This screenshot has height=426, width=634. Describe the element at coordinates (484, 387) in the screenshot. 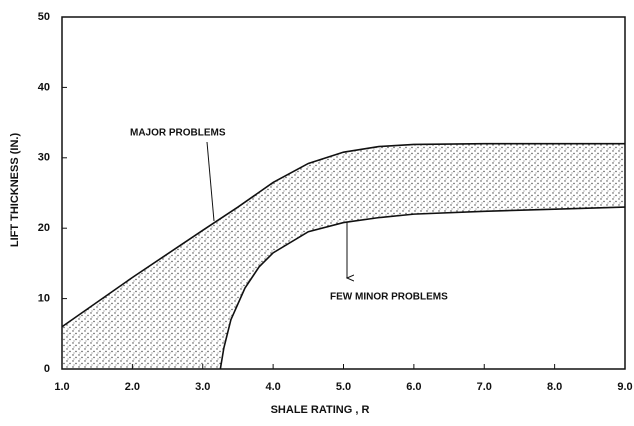

I see `x-tick-label: 7.0` at that location.